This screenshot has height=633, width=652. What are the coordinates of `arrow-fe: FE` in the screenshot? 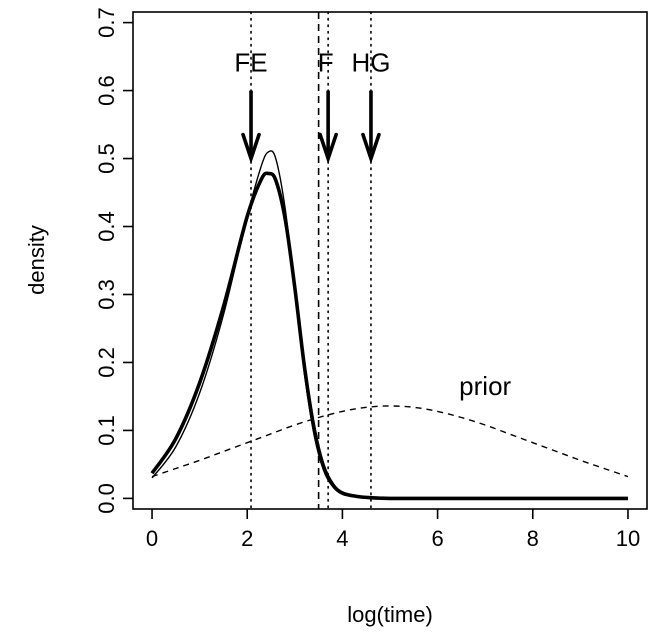 It's located at (251, 106).